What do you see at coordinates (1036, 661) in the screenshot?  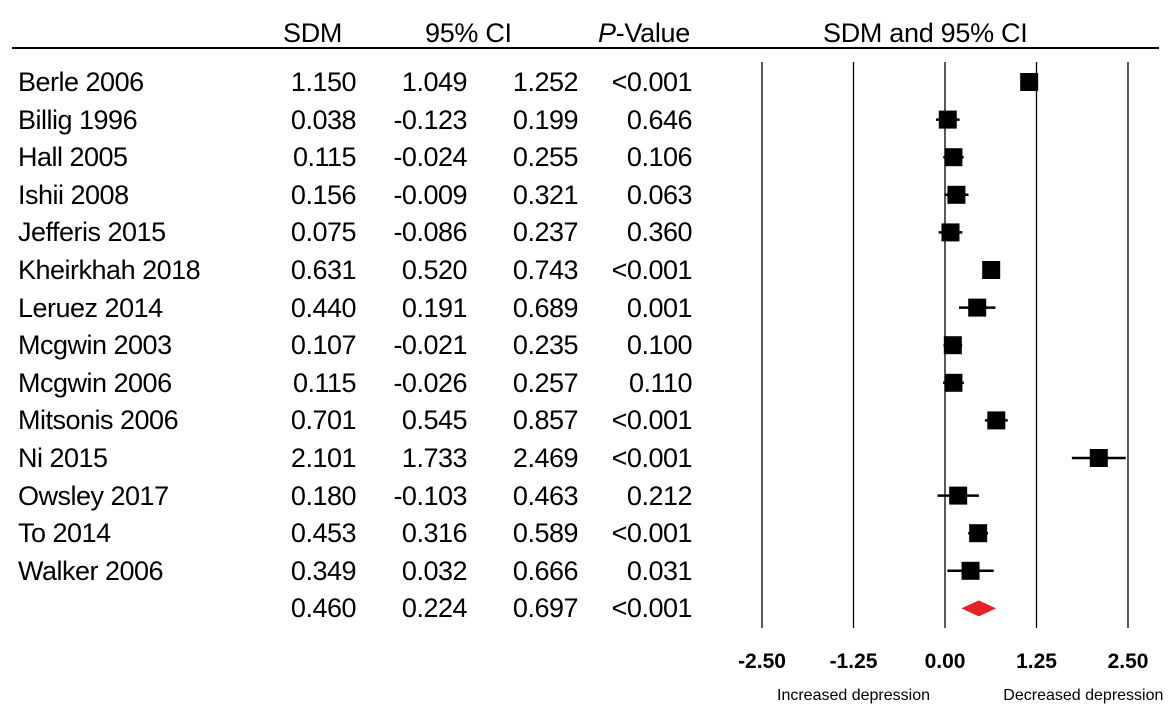 I see `x-tick-label: 1.25` at bounding box center [1036, 661].